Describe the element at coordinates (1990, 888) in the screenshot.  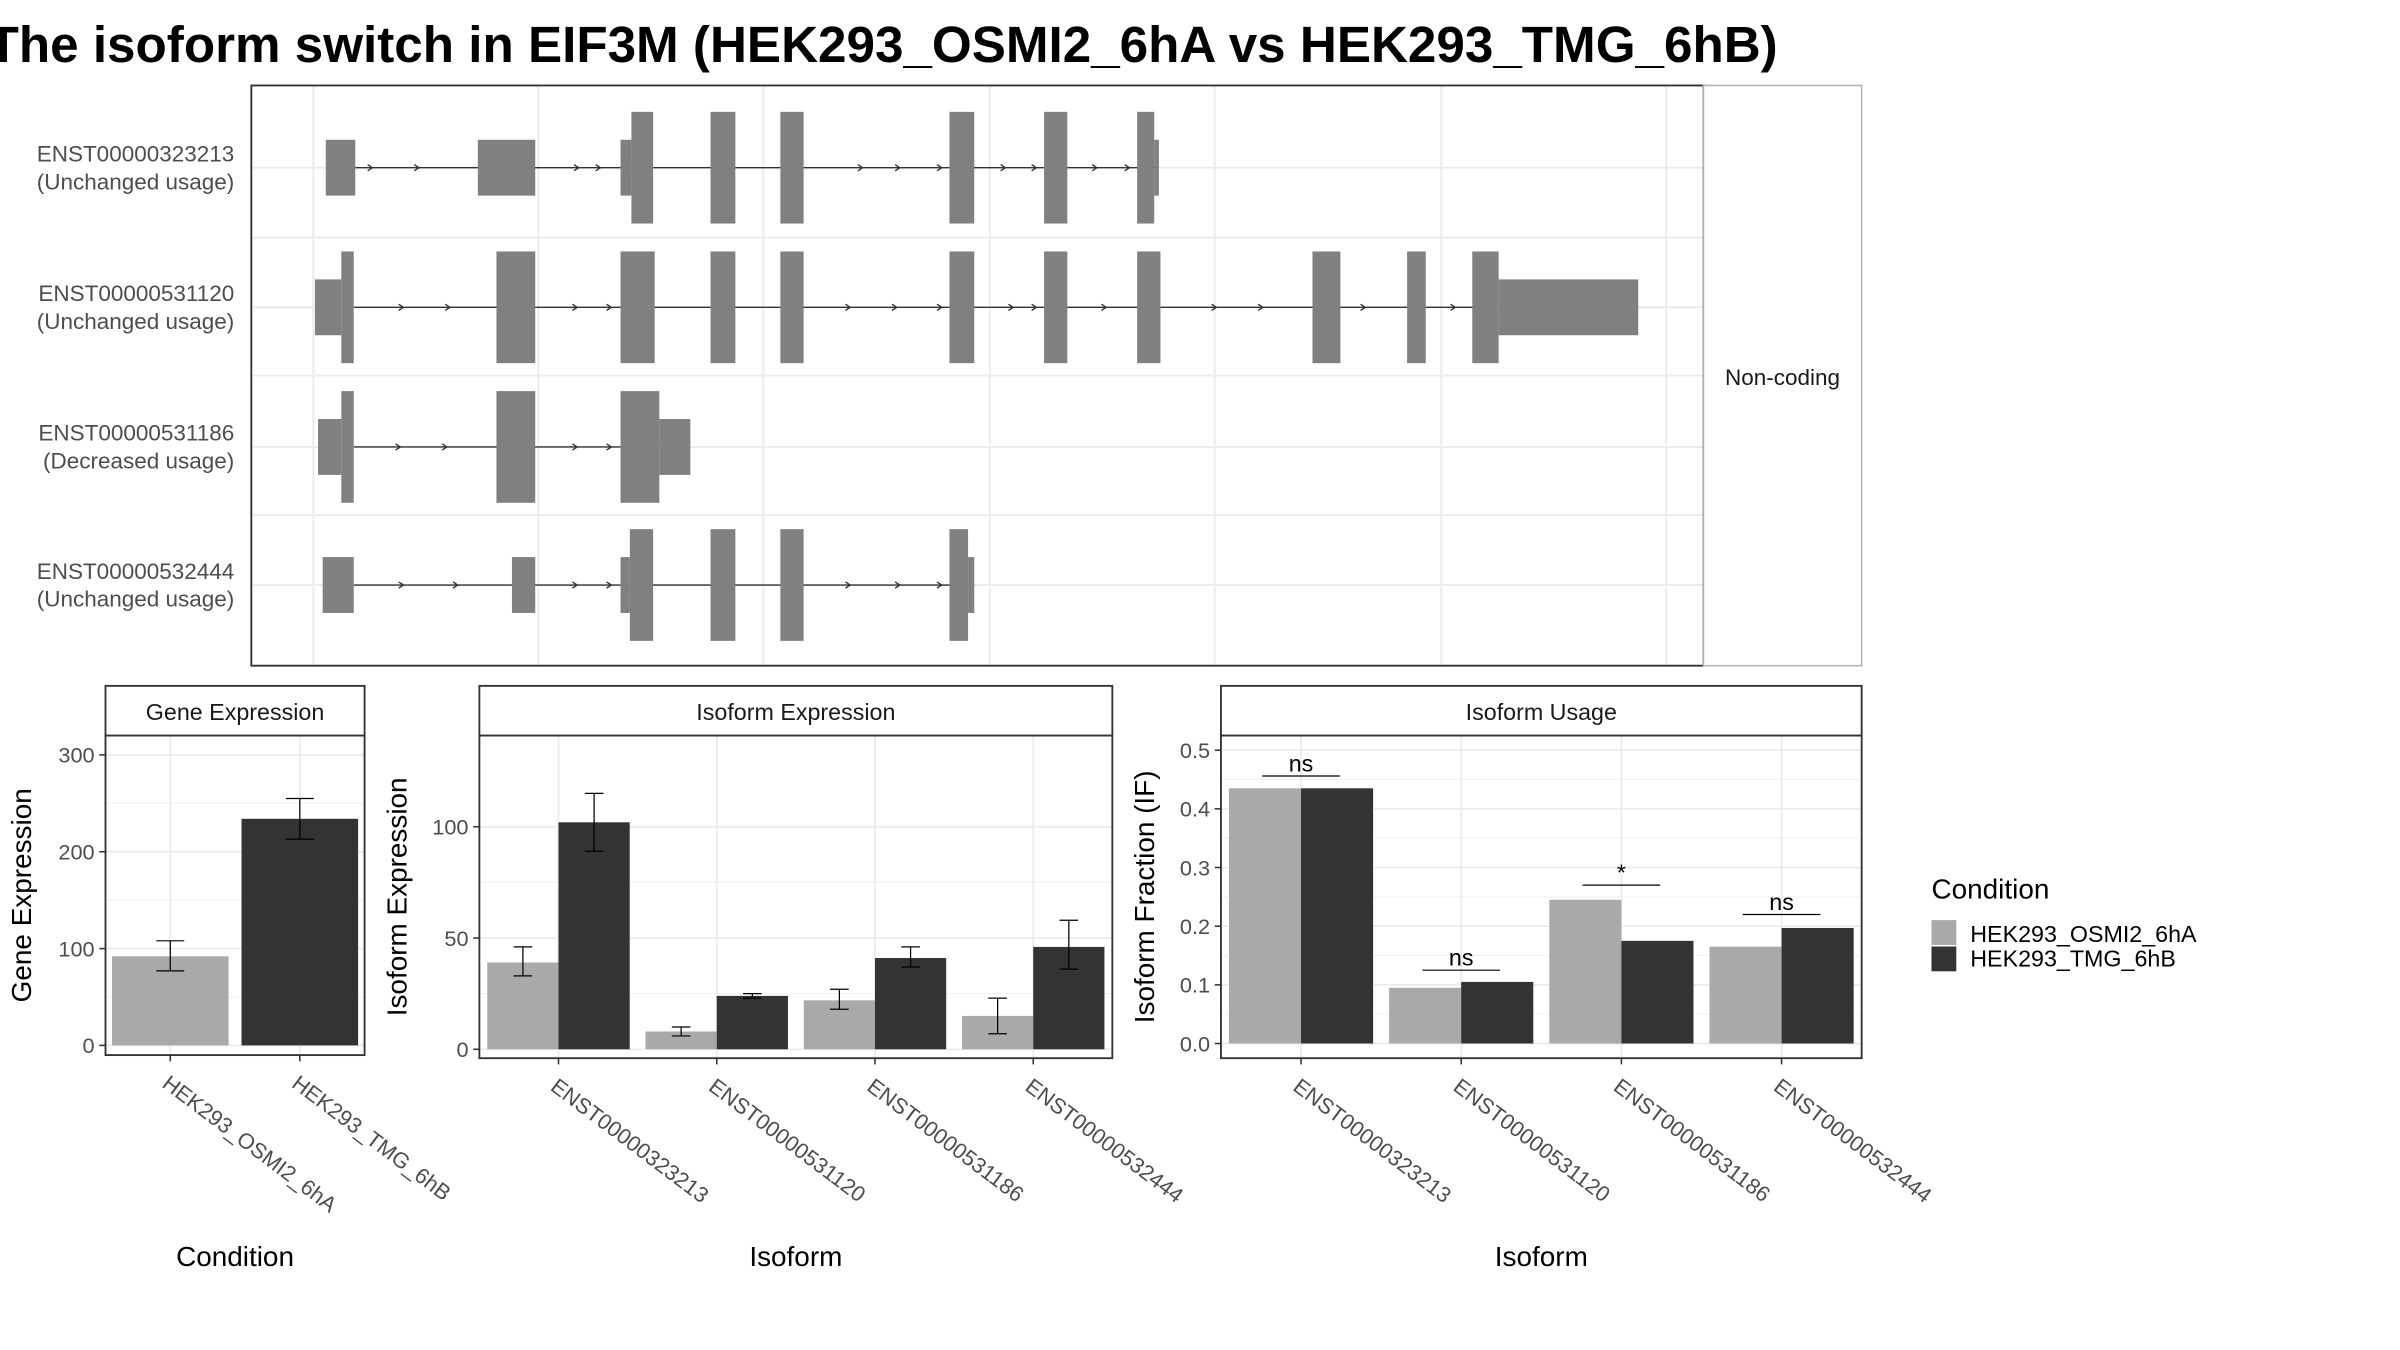
I see `legend-title: Condition` at that location.